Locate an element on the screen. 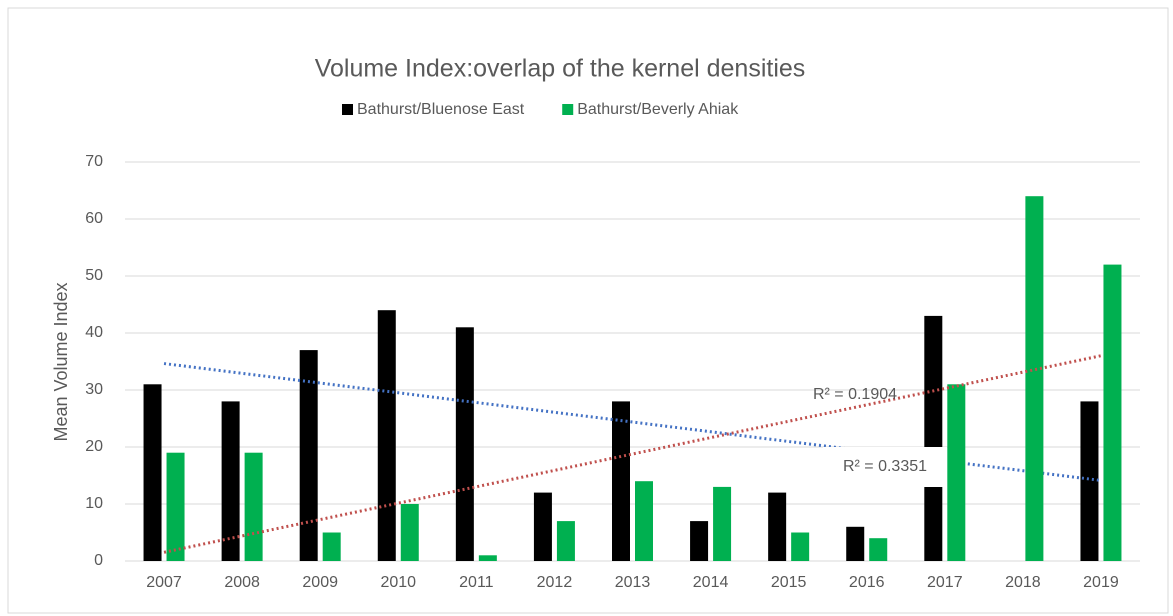  legend-label: Bathurst/Beverly Ahiak is located at coordinates (658, 109).